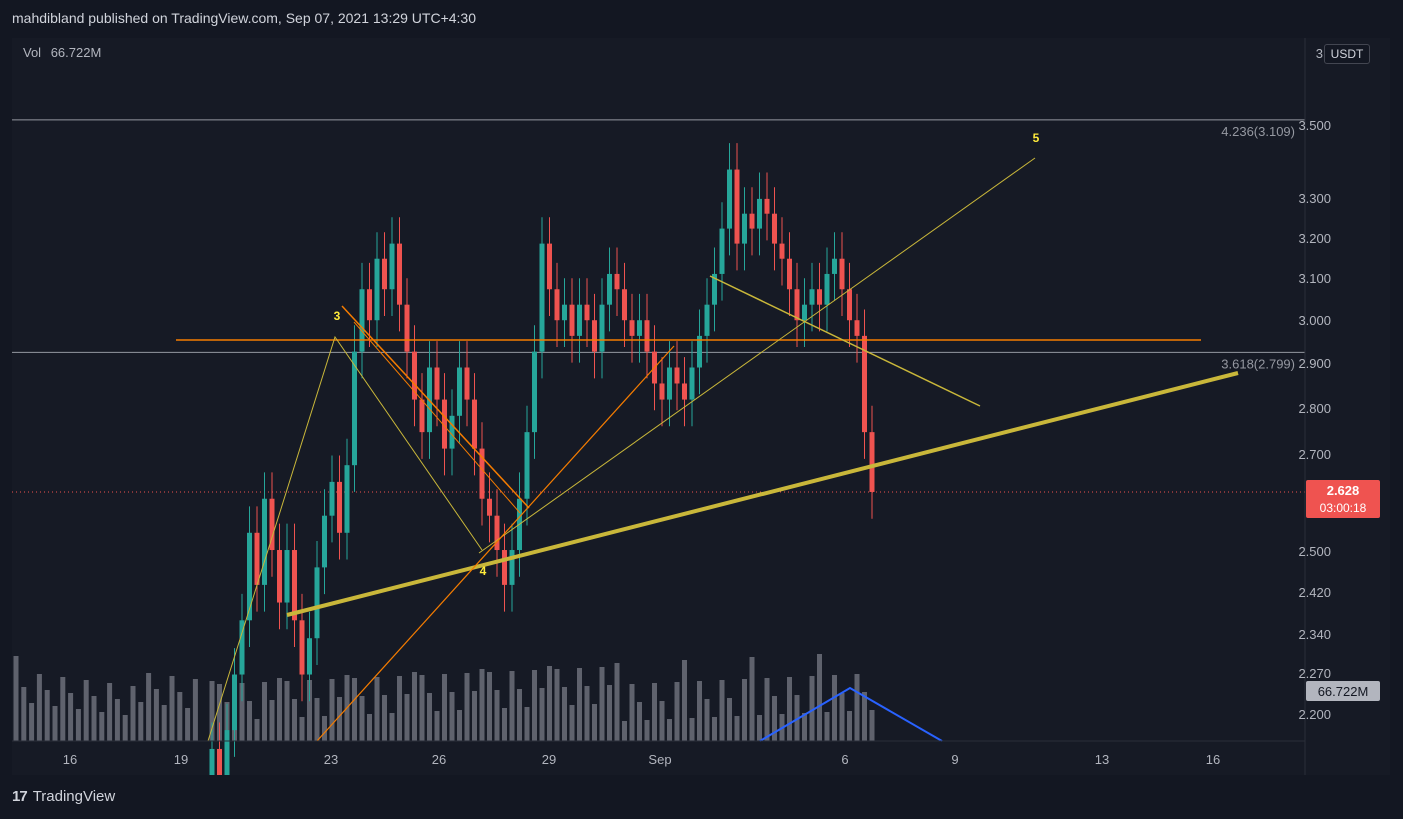  I want to click on volume-badge, so click(1343, 691).